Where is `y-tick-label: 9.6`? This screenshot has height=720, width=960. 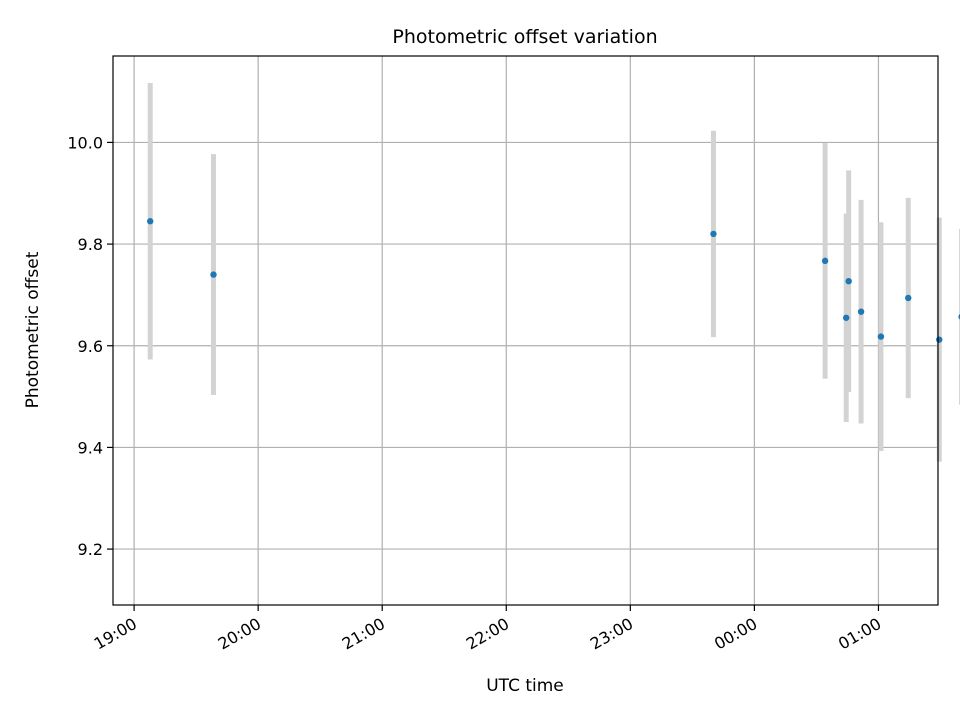 y-tick-label: 9.6 is located at coordinates (90, 346).